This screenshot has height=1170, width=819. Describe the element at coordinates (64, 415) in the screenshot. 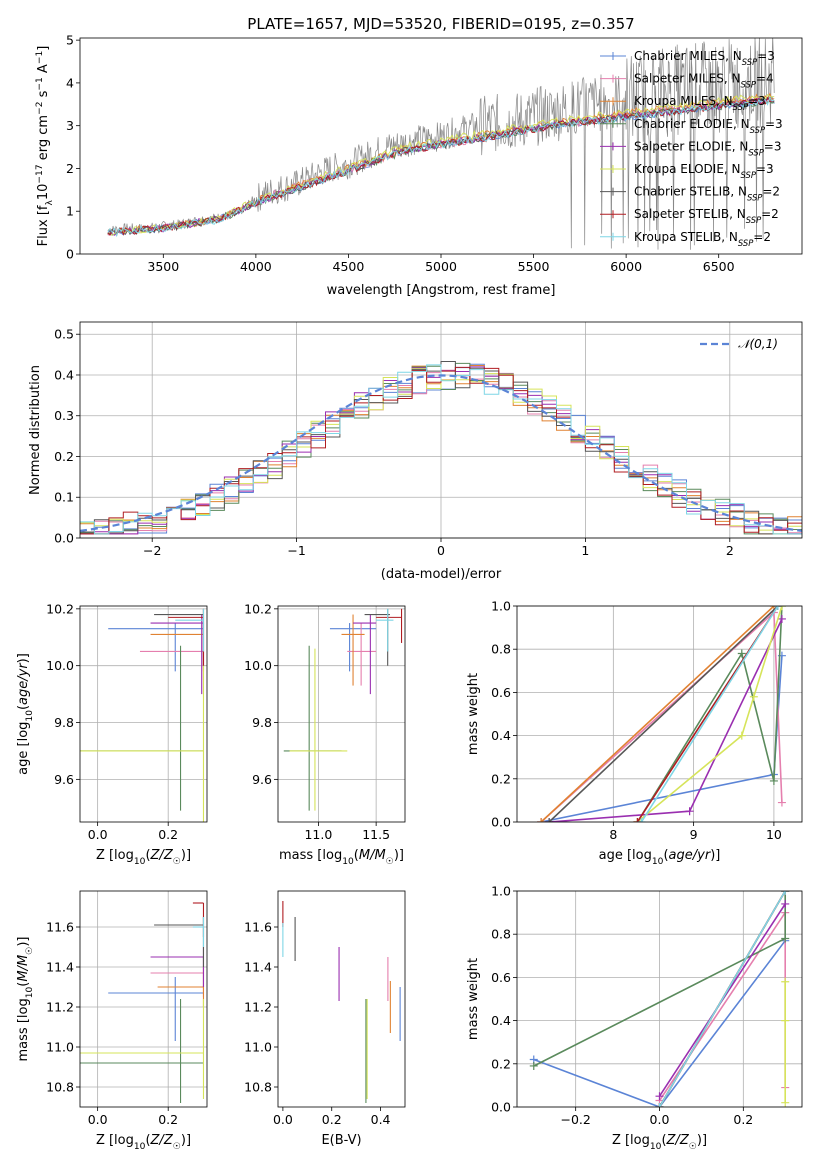

I see `y-tick-label: 0.3` at that location.